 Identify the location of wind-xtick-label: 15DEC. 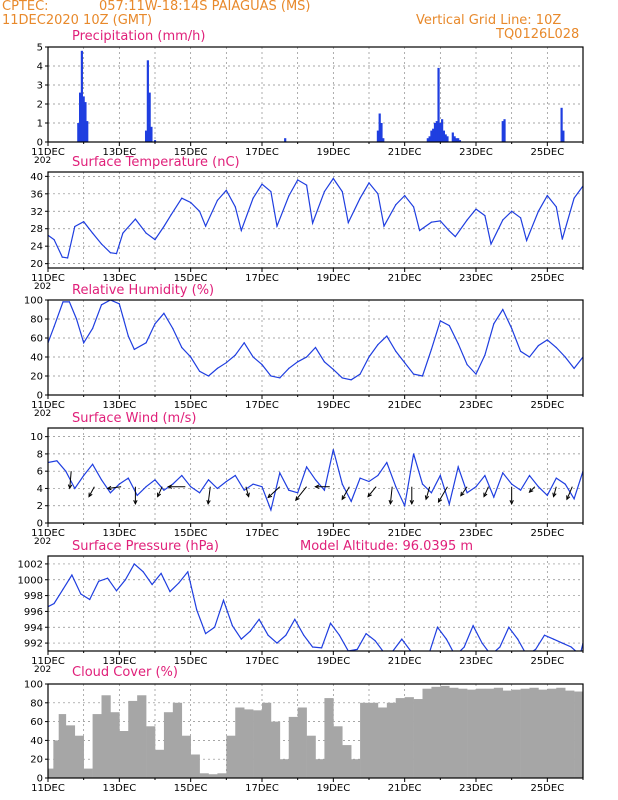
(191, 533).